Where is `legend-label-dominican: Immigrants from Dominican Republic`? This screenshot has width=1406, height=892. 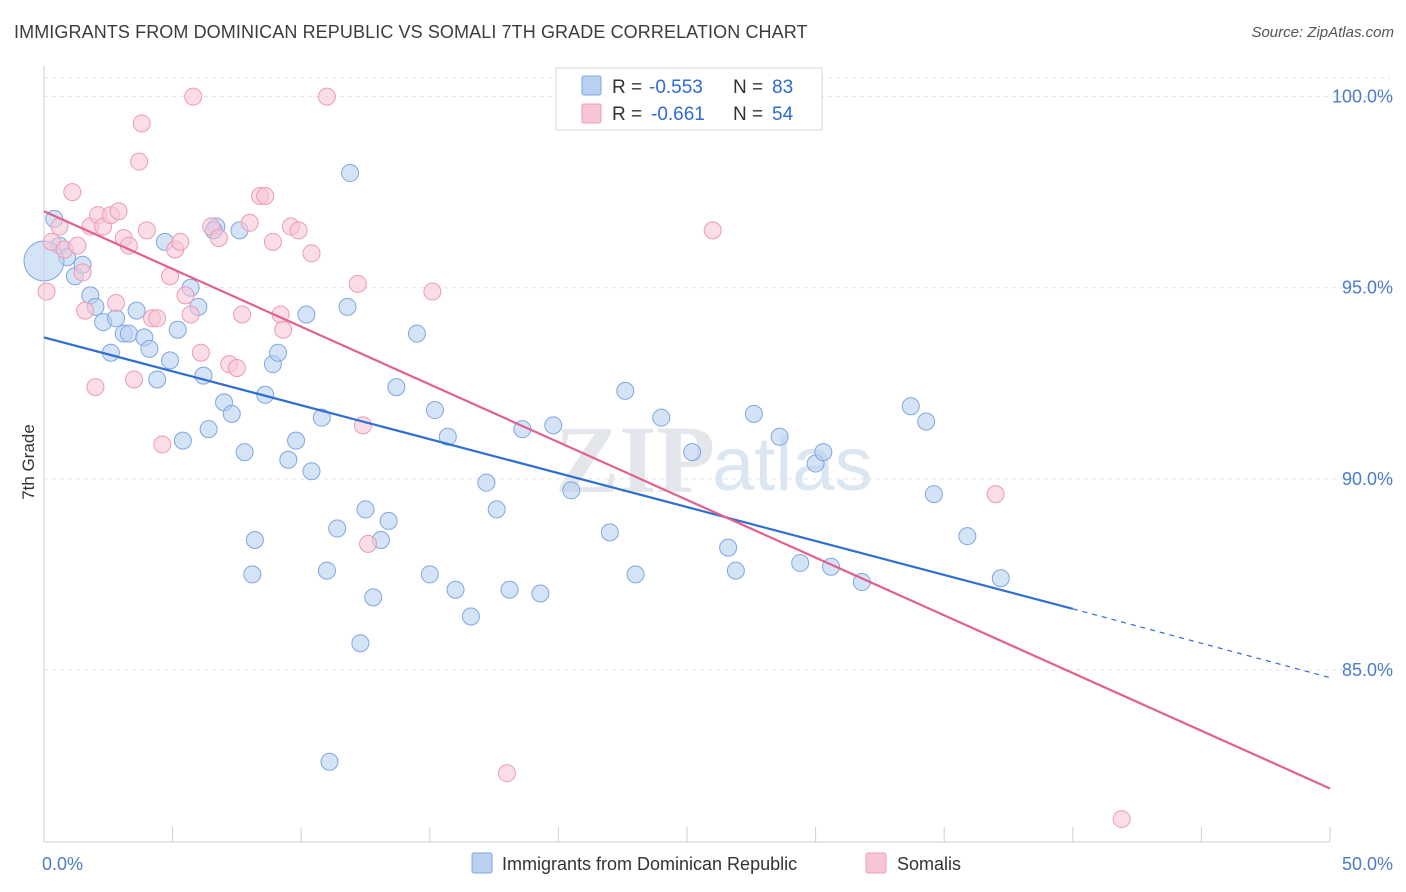 legend-label-dominican: Immigrants from Dominican Republic is located at coordinates (649, 864).